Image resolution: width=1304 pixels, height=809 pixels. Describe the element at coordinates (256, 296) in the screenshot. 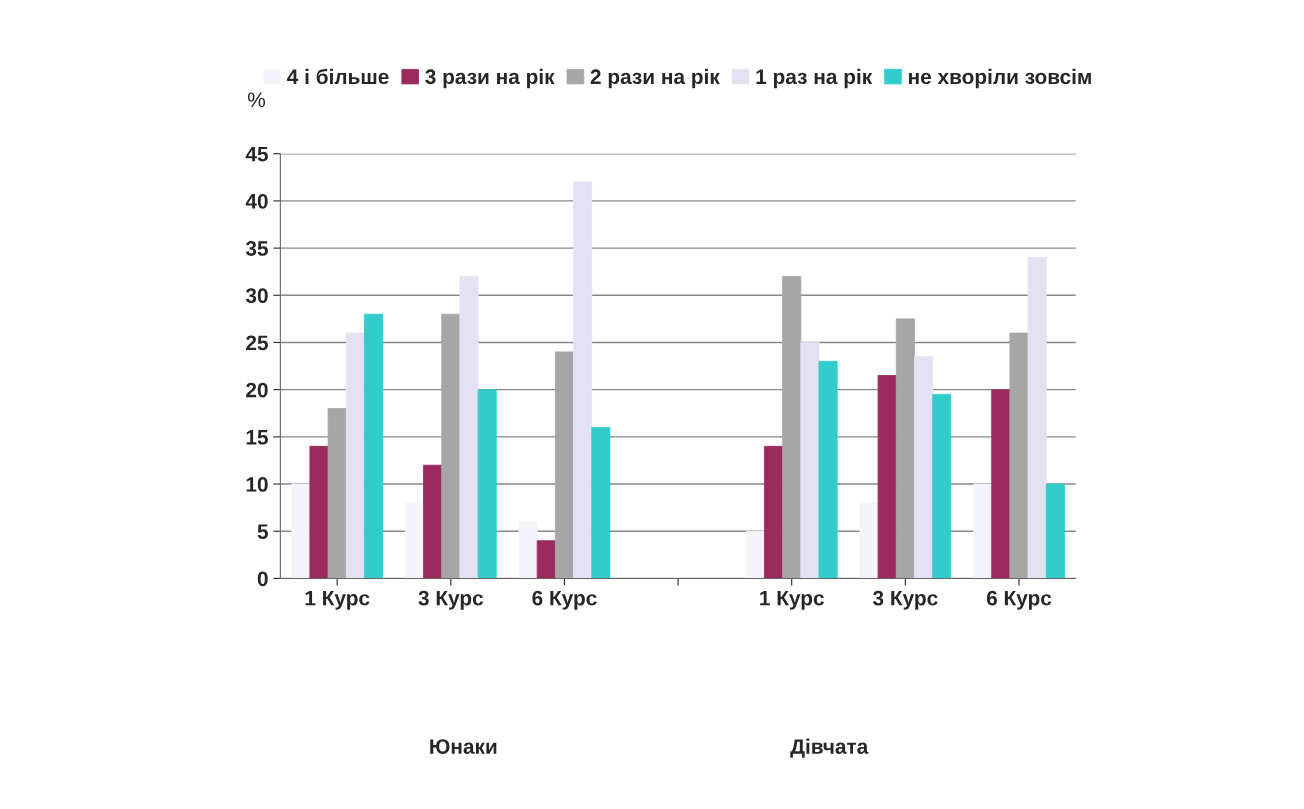

I see `y-tick-label: 30` at that location.